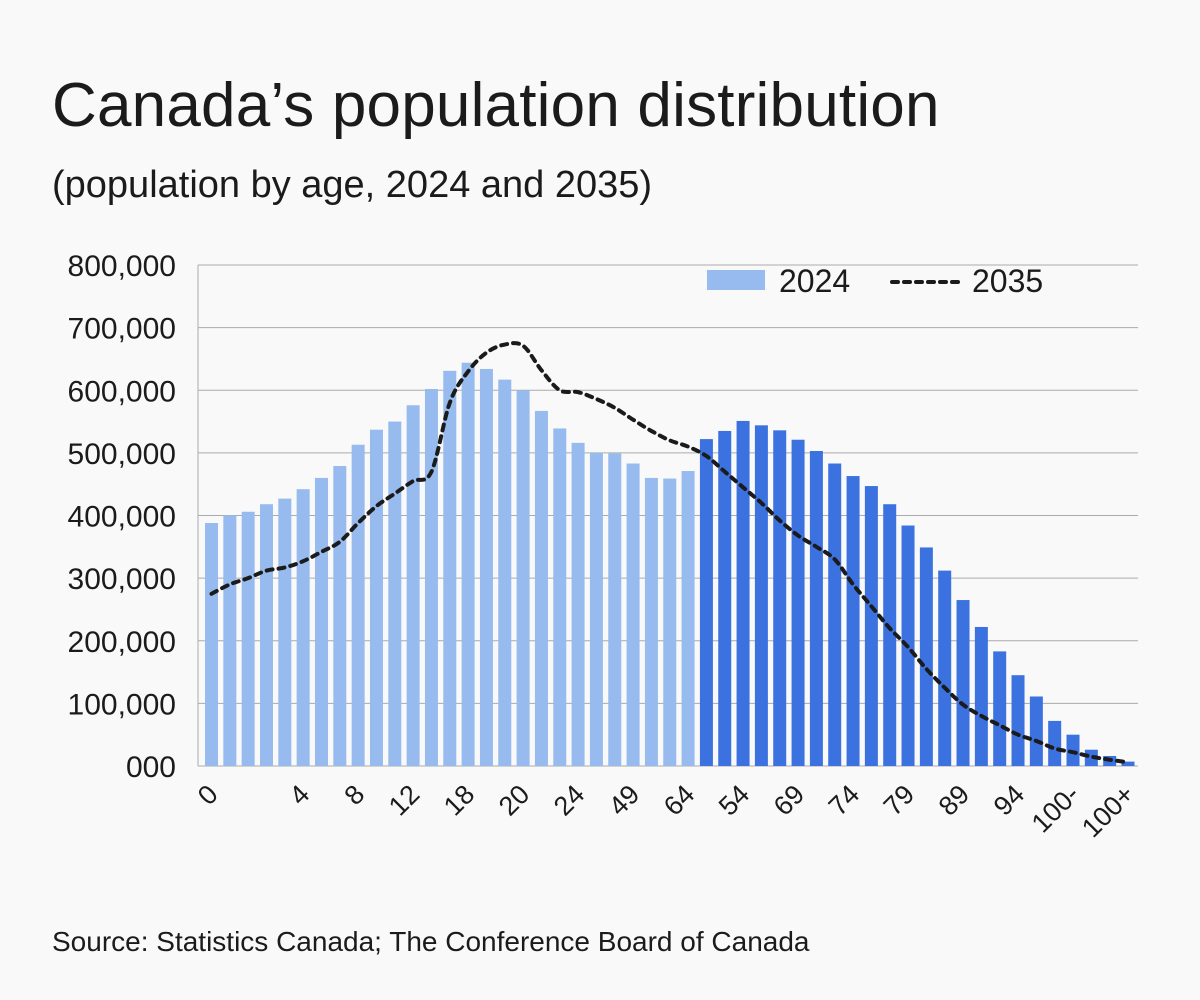 This screenshot has height=1000, width=1200. I want to click on x-tick-label: 69, so click(789, 800).